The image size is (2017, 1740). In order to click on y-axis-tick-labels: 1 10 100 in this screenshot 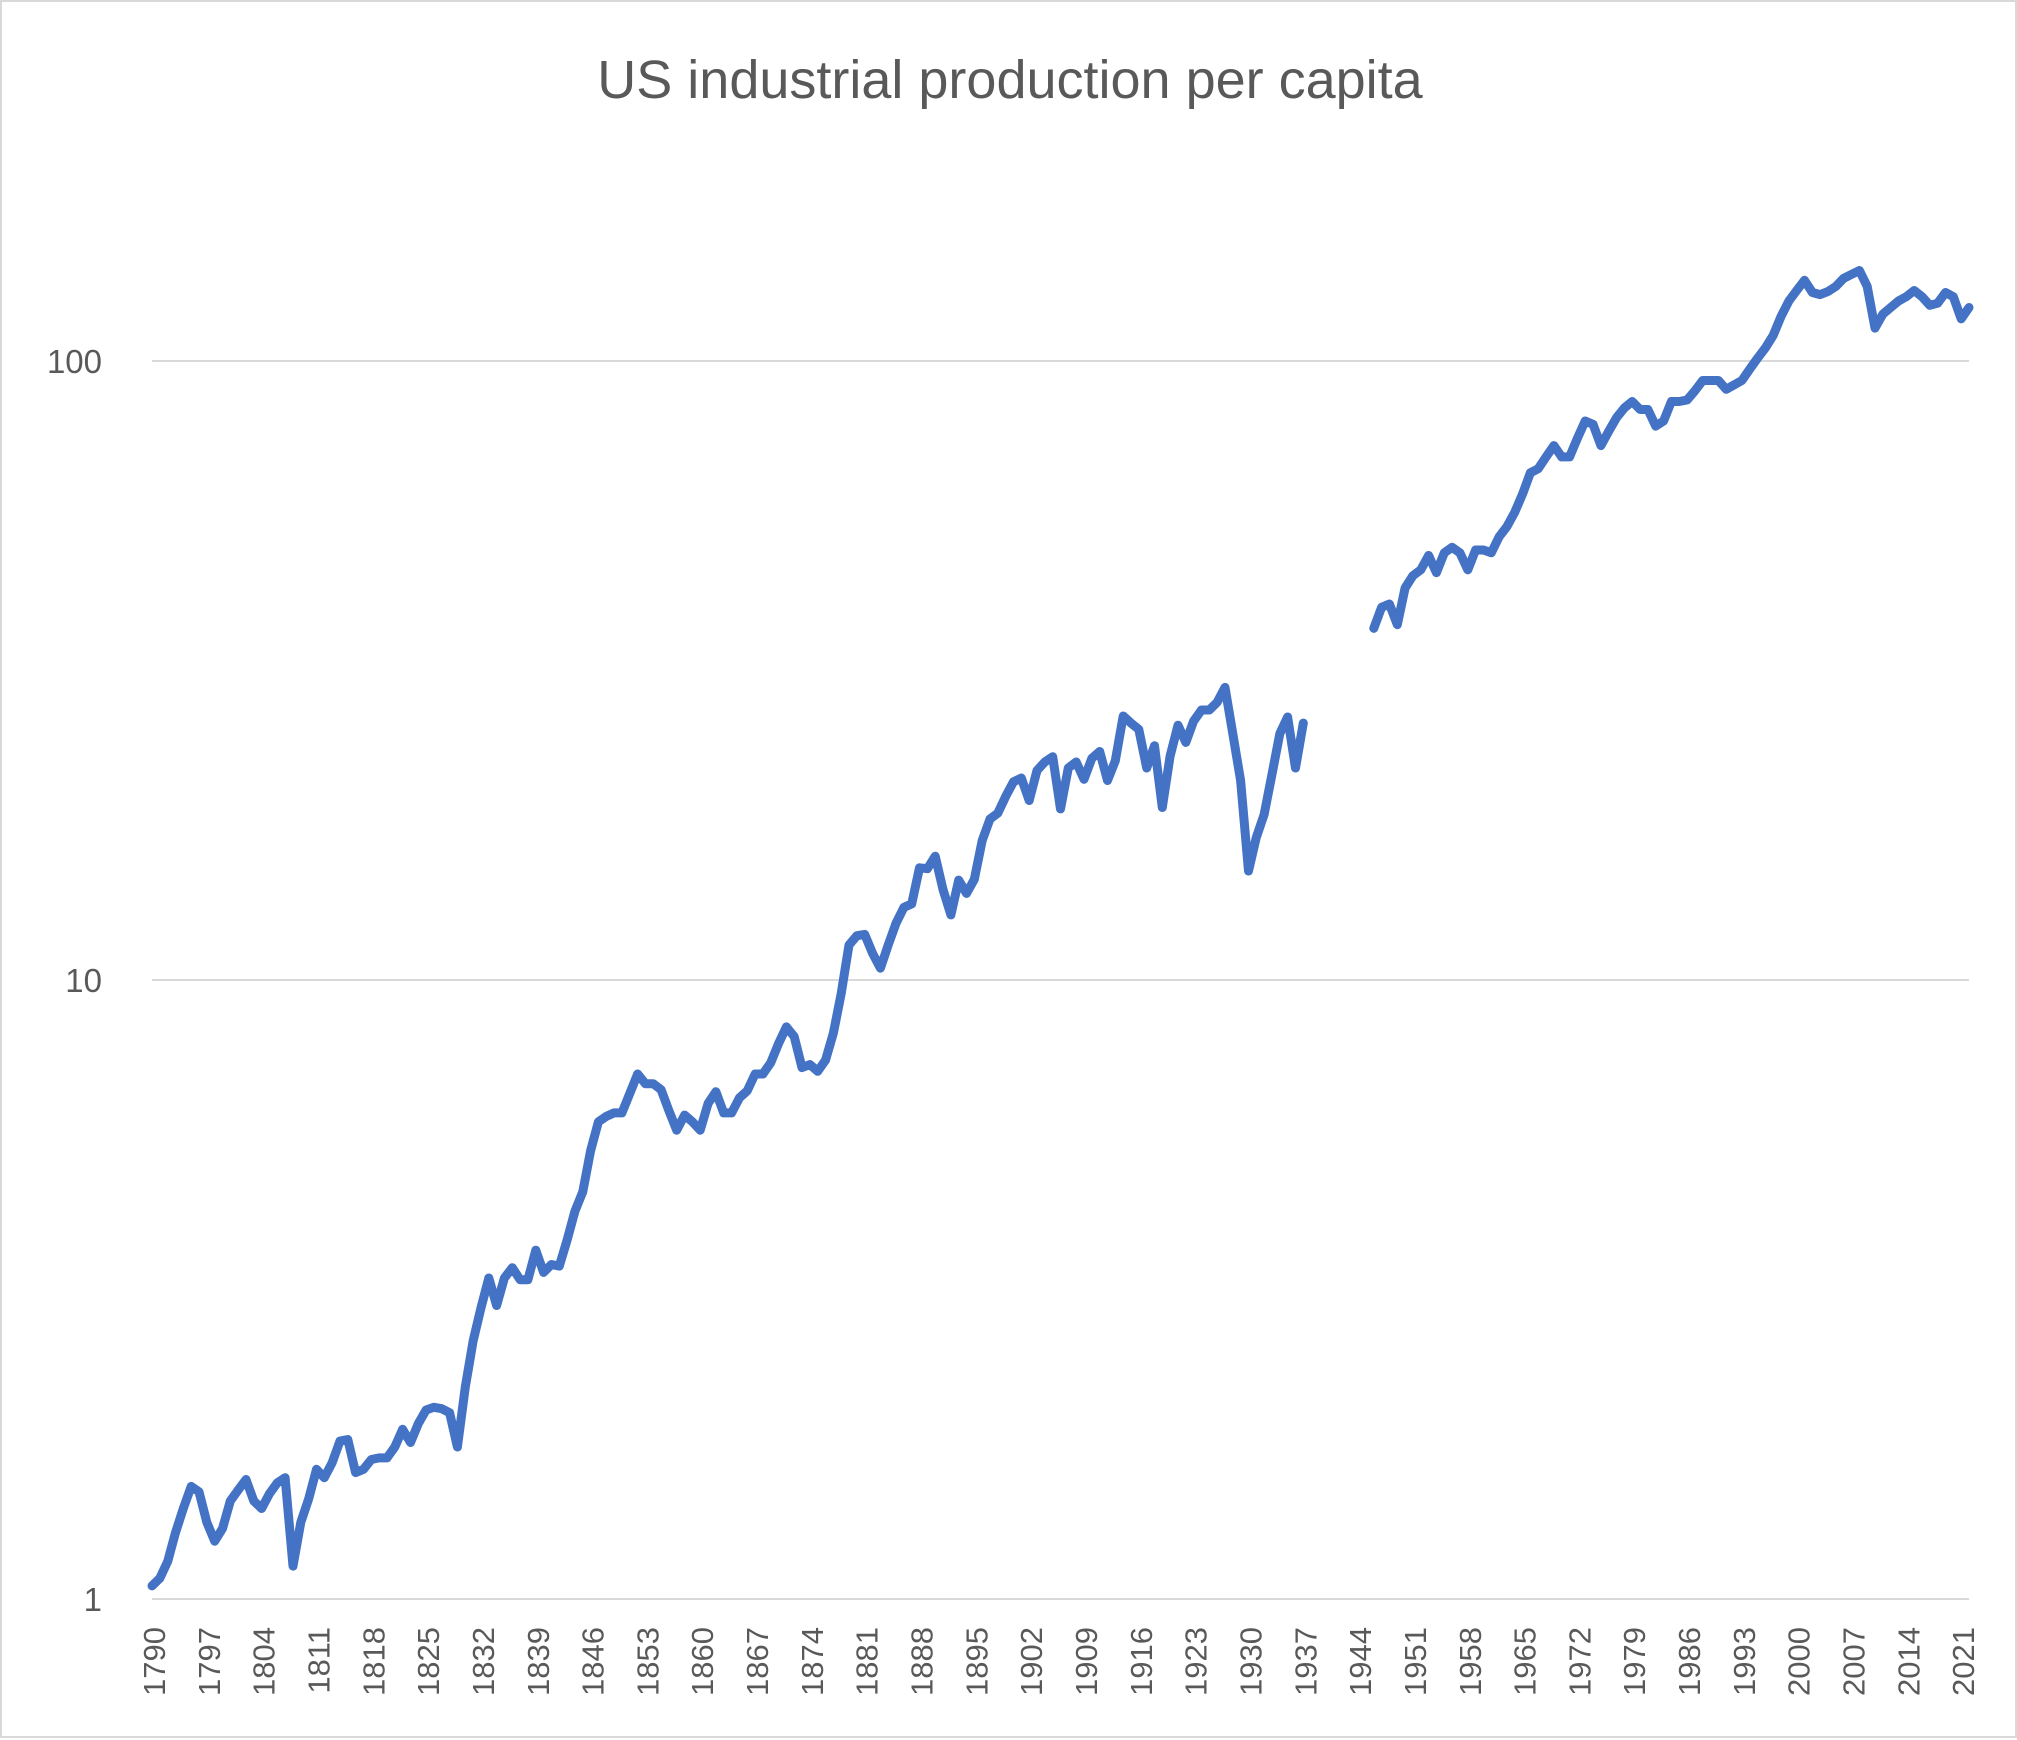, I will do `click(74, 980)`.